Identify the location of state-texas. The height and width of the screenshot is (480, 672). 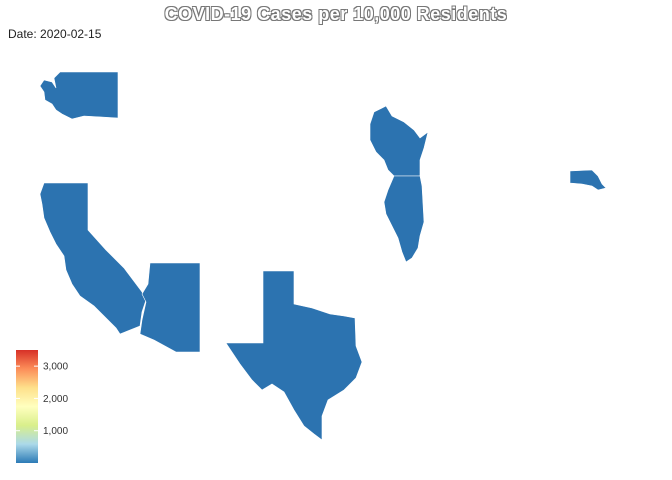
(294, 355).